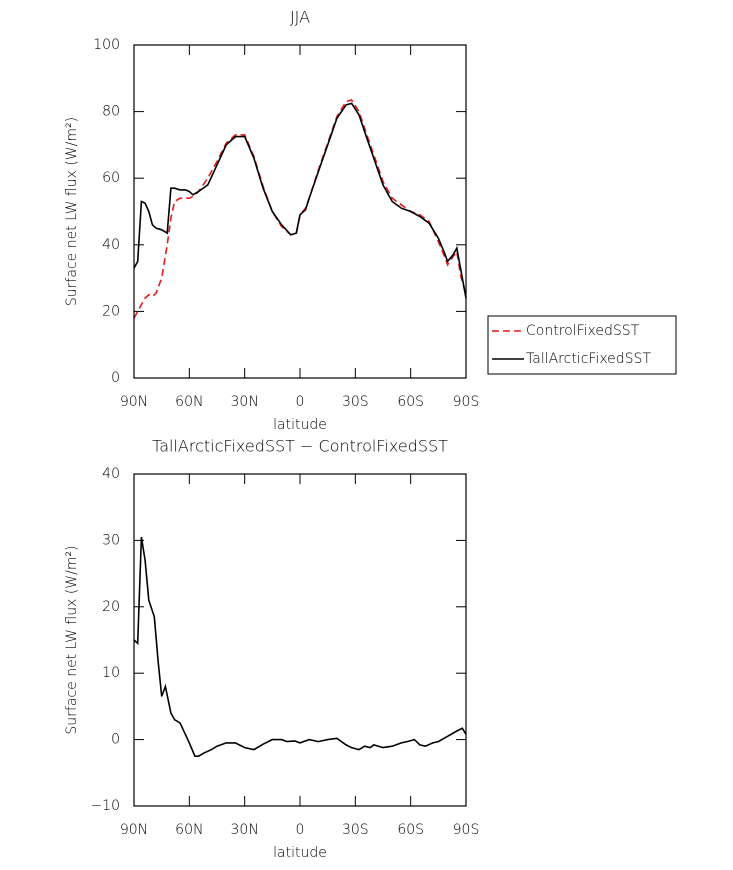 This screenshot has width=733, height=870. What do you see at coordinates (300, 446) in the screenshot?
I see `chart-title: TallArcticFixedSST − ControlFixedSST` at bounding box center [300, 446].